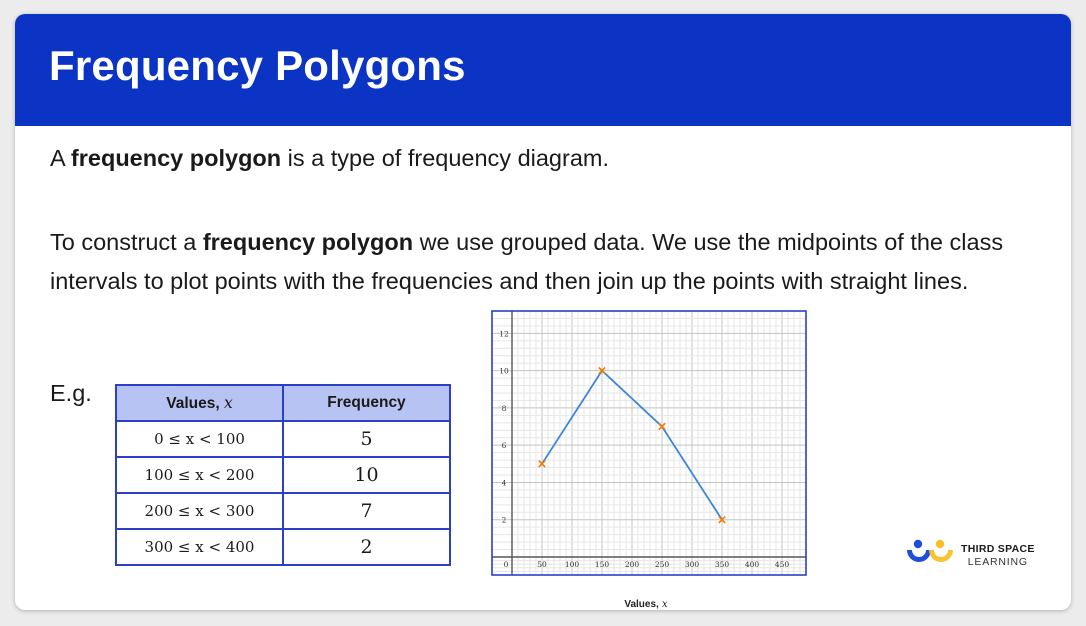 The height and width of the screenshot is (626, 1086). I want to click on row-interval: 200 ≤ x < 300, so click(199, 511).